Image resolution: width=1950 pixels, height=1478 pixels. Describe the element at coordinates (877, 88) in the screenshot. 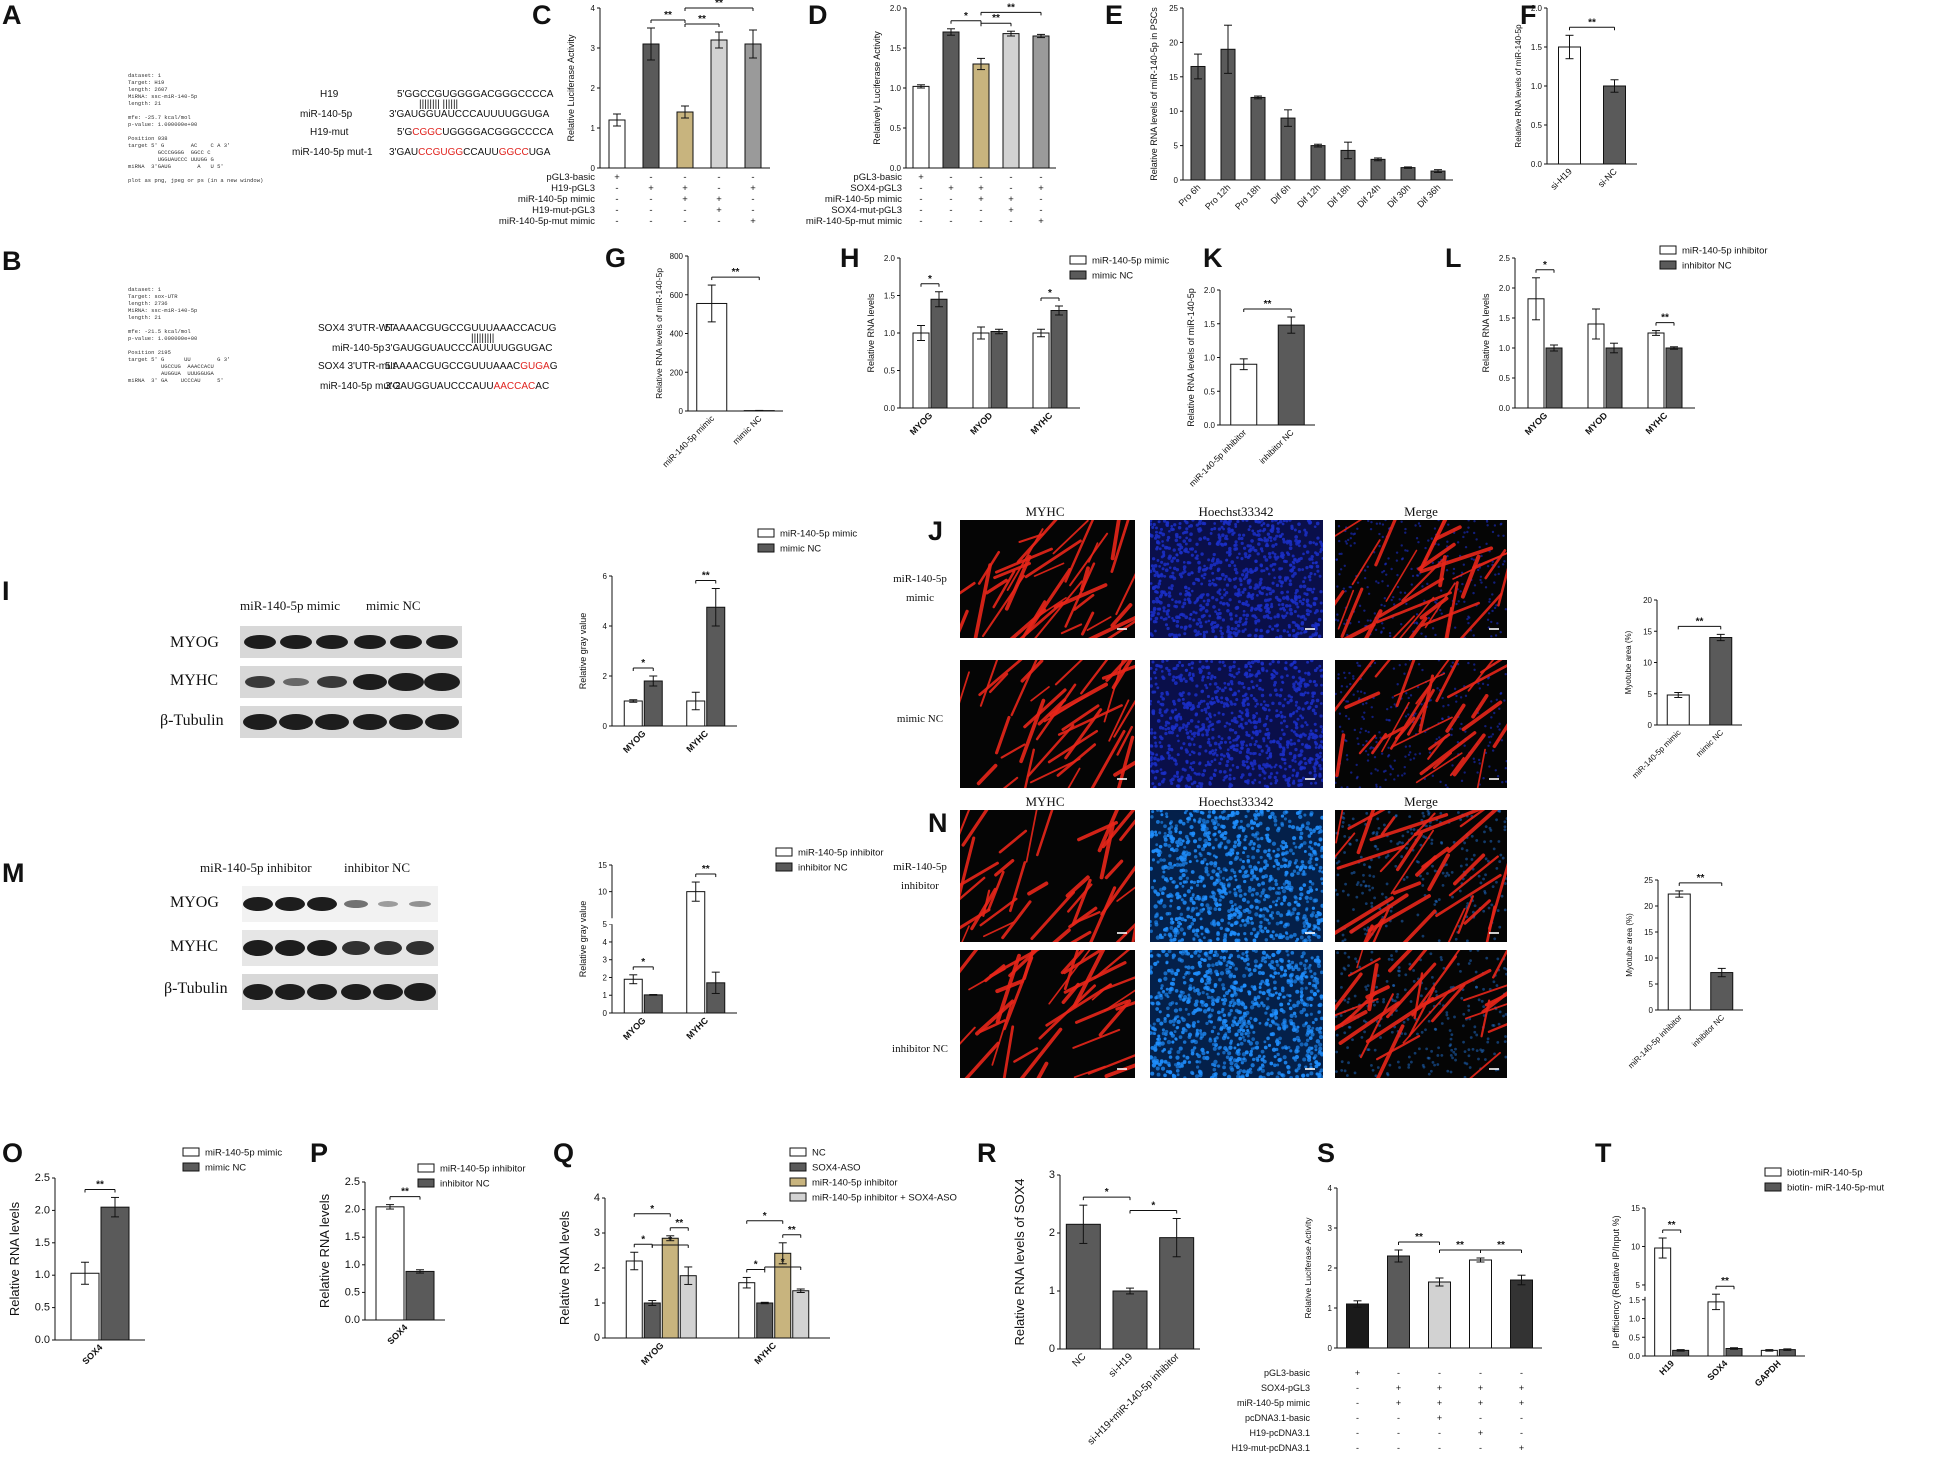

I see `y-axis-label: Relatively Luciferase Activity` at that location.